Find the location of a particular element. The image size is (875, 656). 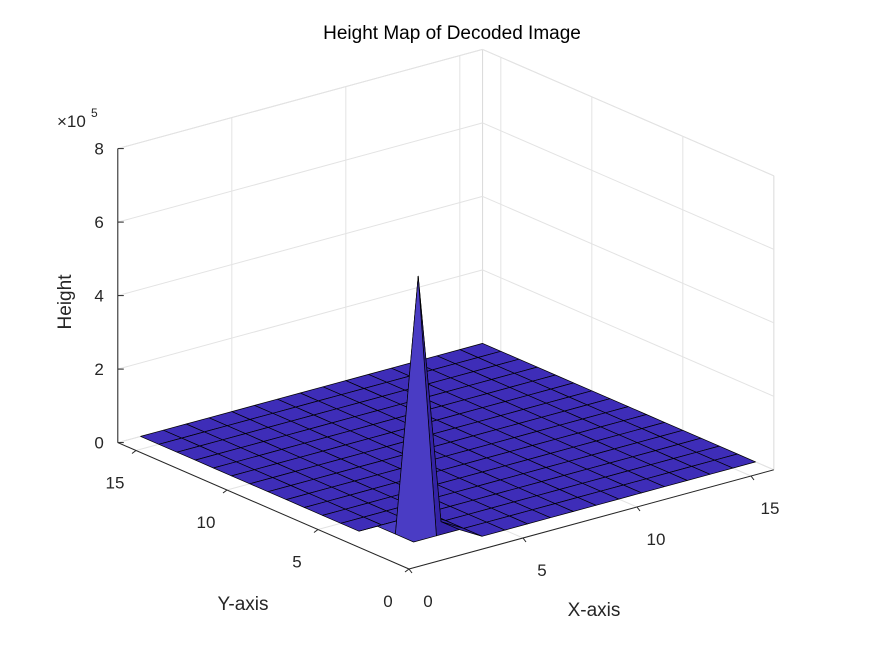

z-tick-label: 8 is located at coordinates (98, 149).